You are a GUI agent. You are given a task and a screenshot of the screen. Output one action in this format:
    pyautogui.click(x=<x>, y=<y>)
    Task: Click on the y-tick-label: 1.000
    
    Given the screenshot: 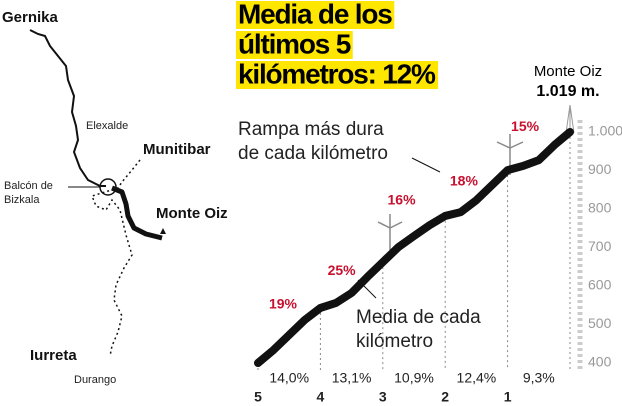 What is the action you would take?
    pyautogui.click(x=605, y=131)
    